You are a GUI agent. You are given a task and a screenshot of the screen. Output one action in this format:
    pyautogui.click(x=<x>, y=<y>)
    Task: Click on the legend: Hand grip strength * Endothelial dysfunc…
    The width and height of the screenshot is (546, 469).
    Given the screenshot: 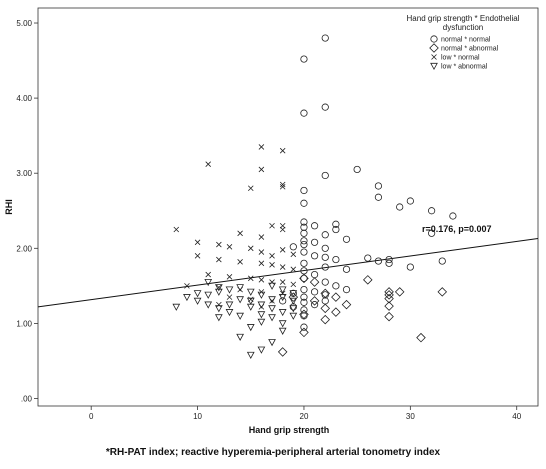 What is the action you would take?
    pyautogui.click(x=463, y=42)
    